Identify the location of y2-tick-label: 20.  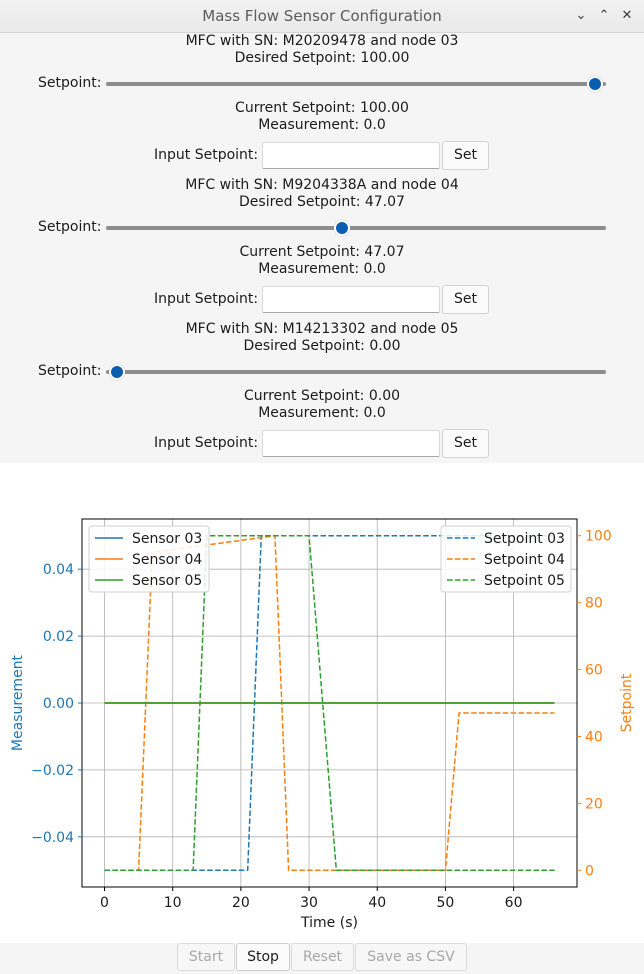
(594, 804).